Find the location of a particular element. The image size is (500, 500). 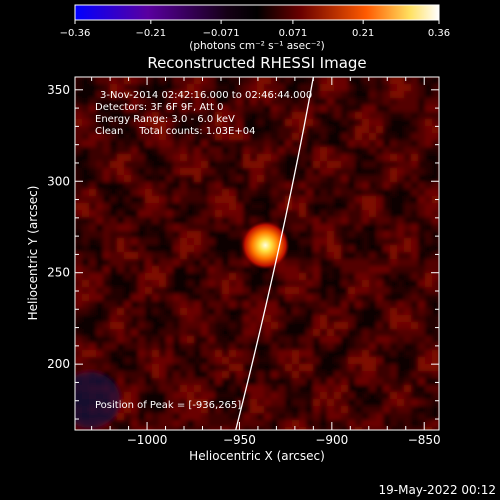

annotation-energy: Energy Range: 3.0 - 6.0 keV is located at coordinates (165, 119).